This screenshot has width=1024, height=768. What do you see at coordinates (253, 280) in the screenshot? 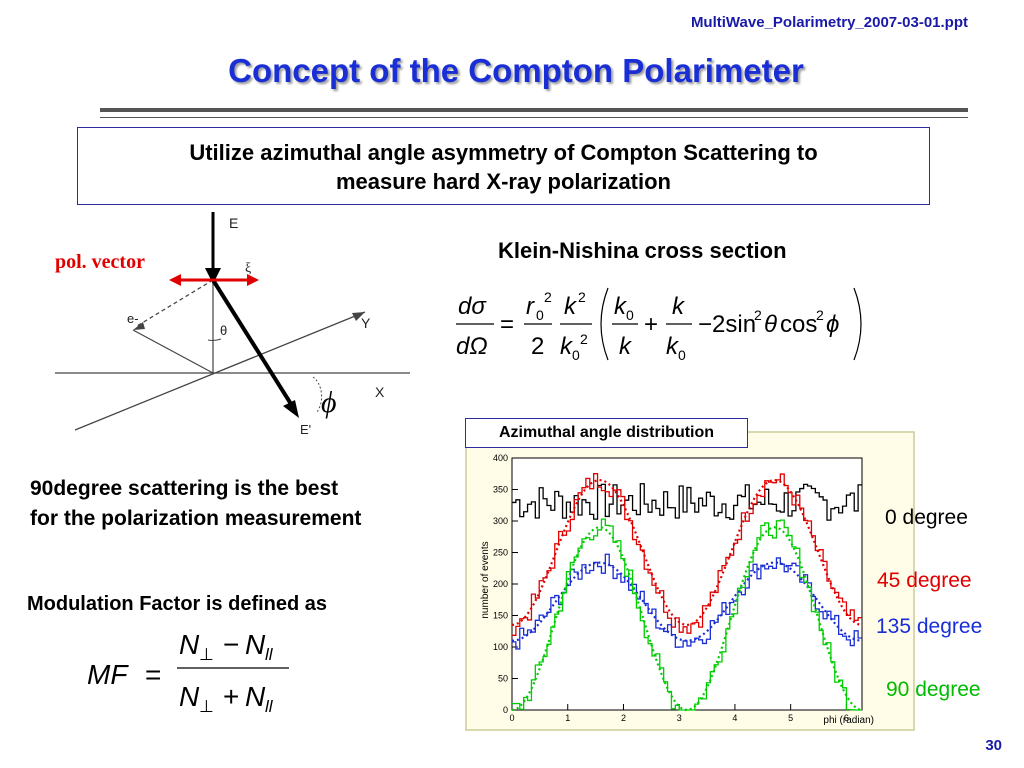
I see `pol-vector-arrow-right` at bounding box center [253, 280].